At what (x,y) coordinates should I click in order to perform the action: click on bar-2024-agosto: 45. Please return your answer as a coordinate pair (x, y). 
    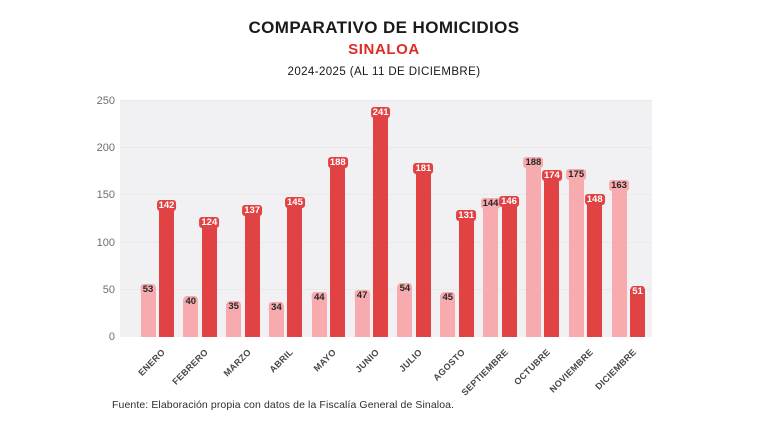
    Looking at the image, I should click on (448, 314).